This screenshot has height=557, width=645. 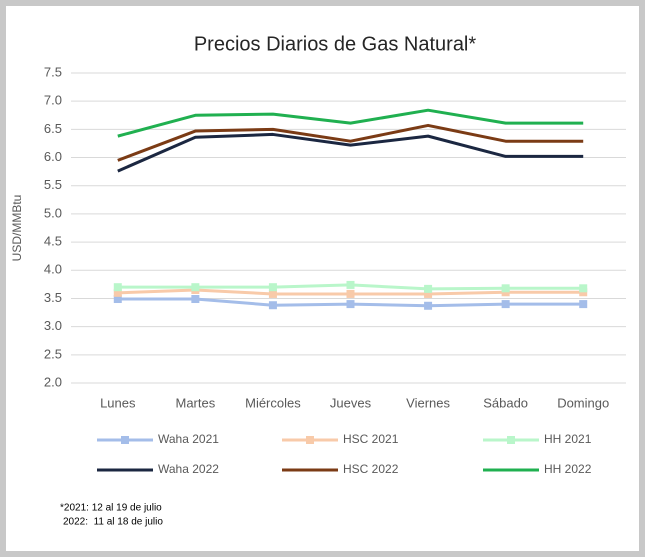 What do you see at coordinates (583, 402) in the screenshot?
I see `x-tick-label: Domingo` at bounding box center [583, 402].